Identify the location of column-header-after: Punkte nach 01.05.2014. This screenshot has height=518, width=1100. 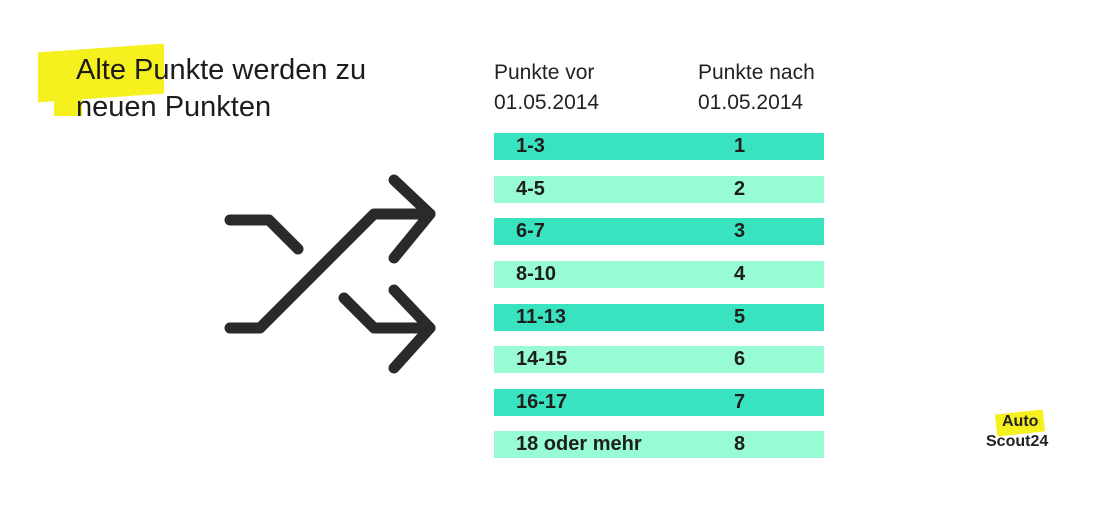
(798, 88).